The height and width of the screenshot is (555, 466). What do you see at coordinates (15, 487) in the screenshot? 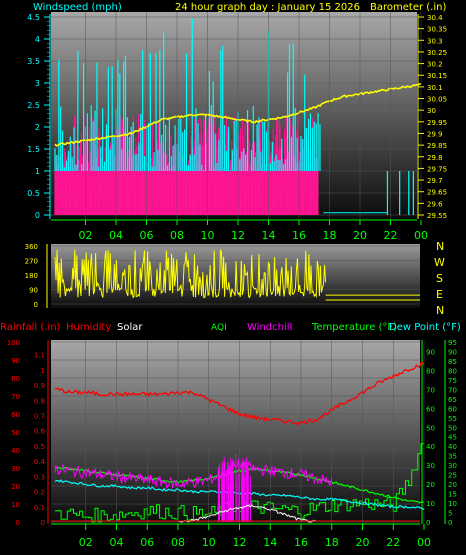
I see `humidity-tick-label: 20` at bounding box center [15, 487].